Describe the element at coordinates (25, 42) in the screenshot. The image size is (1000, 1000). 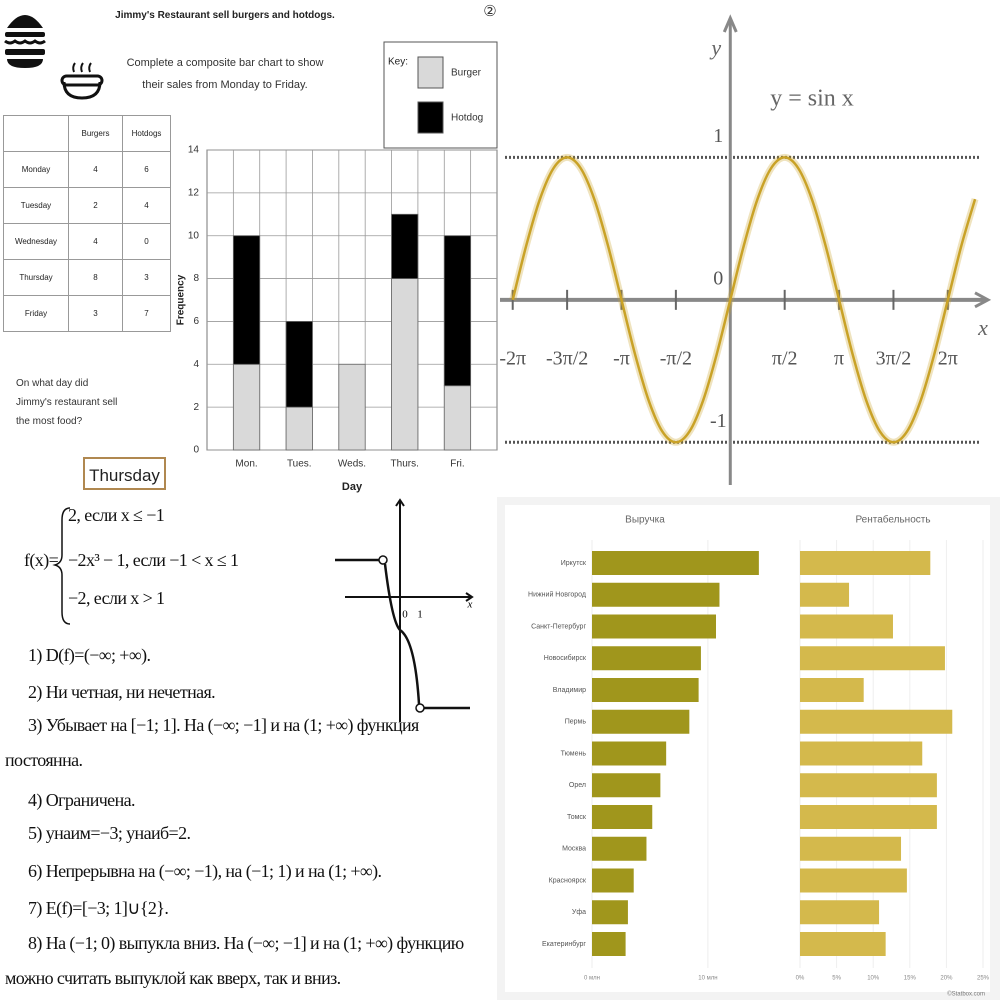
I see `lettuce` at that location.